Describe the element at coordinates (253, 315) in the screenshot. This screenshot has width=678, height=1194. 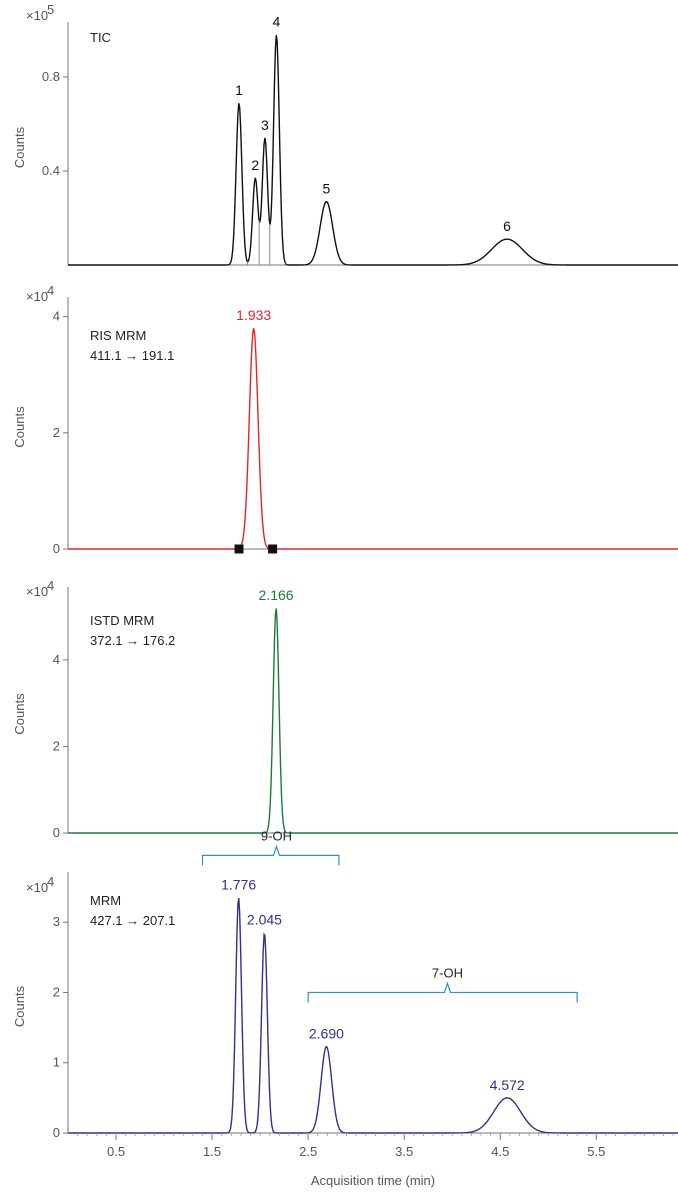
I see `peak-label: 1.933` at that location.